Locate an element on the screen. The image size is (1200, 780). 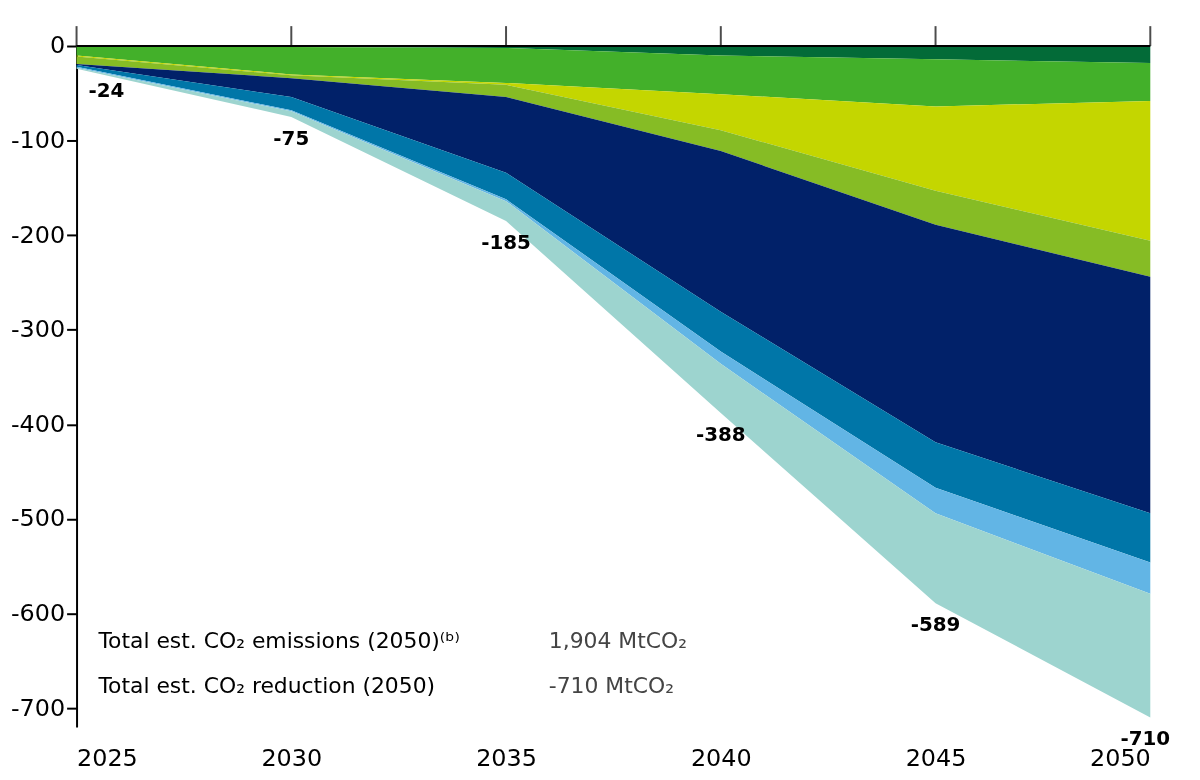
y-tick-label: -300 is located at coordinates (38, 329).